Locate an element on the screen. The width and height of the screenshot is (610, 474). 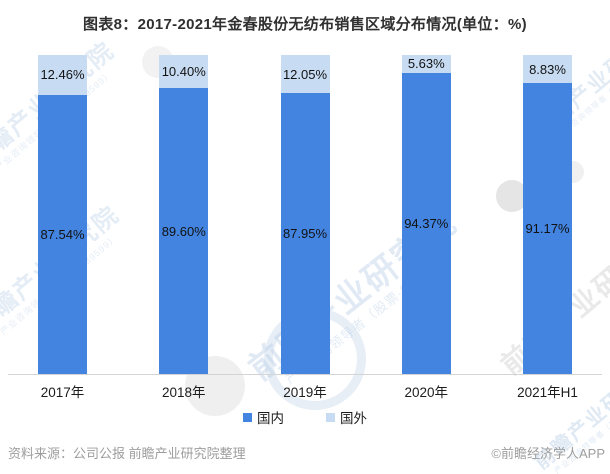
stacked-bar-2019年: 12.05% 87.95% is located at coordinates (305, 214).